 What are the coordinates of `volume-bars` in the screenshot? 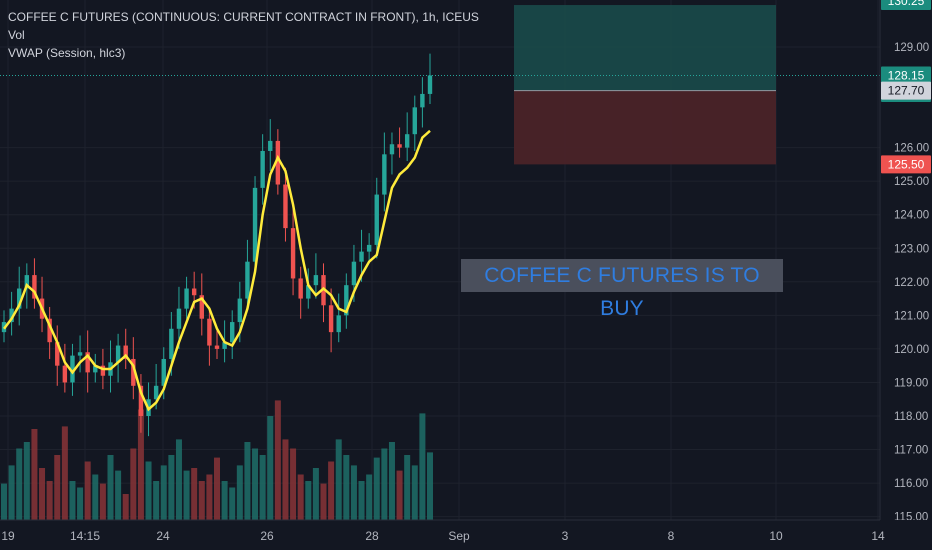 It's located at (217, 460).